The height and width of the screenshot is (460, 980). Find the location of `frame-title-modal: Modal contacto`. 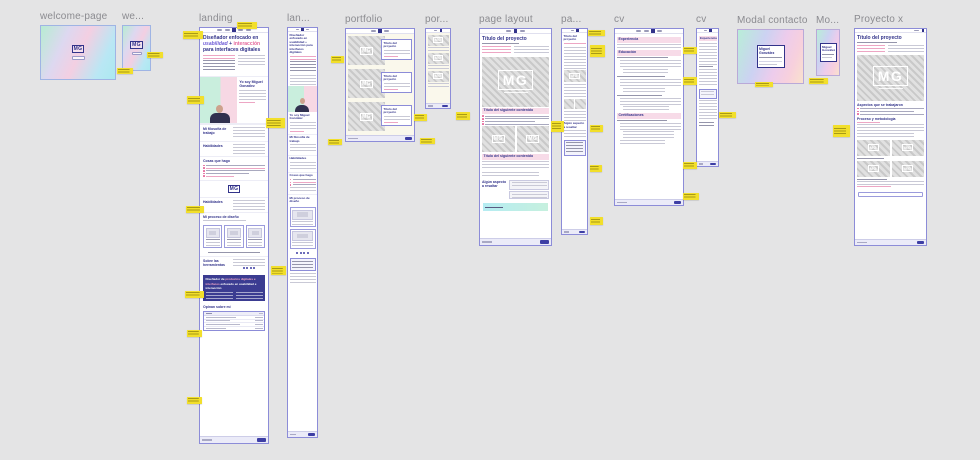

frame-title-modal: Modal contacto is located at coordinates (772, 20).